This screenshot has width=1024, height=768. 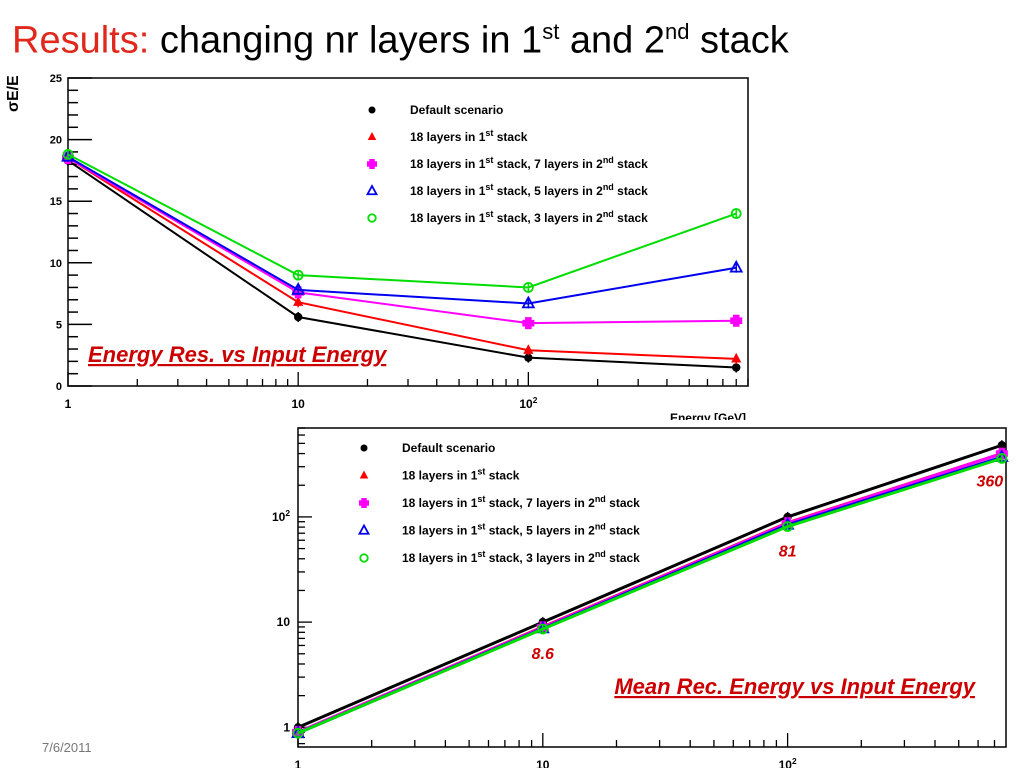 What do you see at coordinates (59, 387) in the screenshot?
I see `y-tick-label: 0` at bounding box center [59, 387].